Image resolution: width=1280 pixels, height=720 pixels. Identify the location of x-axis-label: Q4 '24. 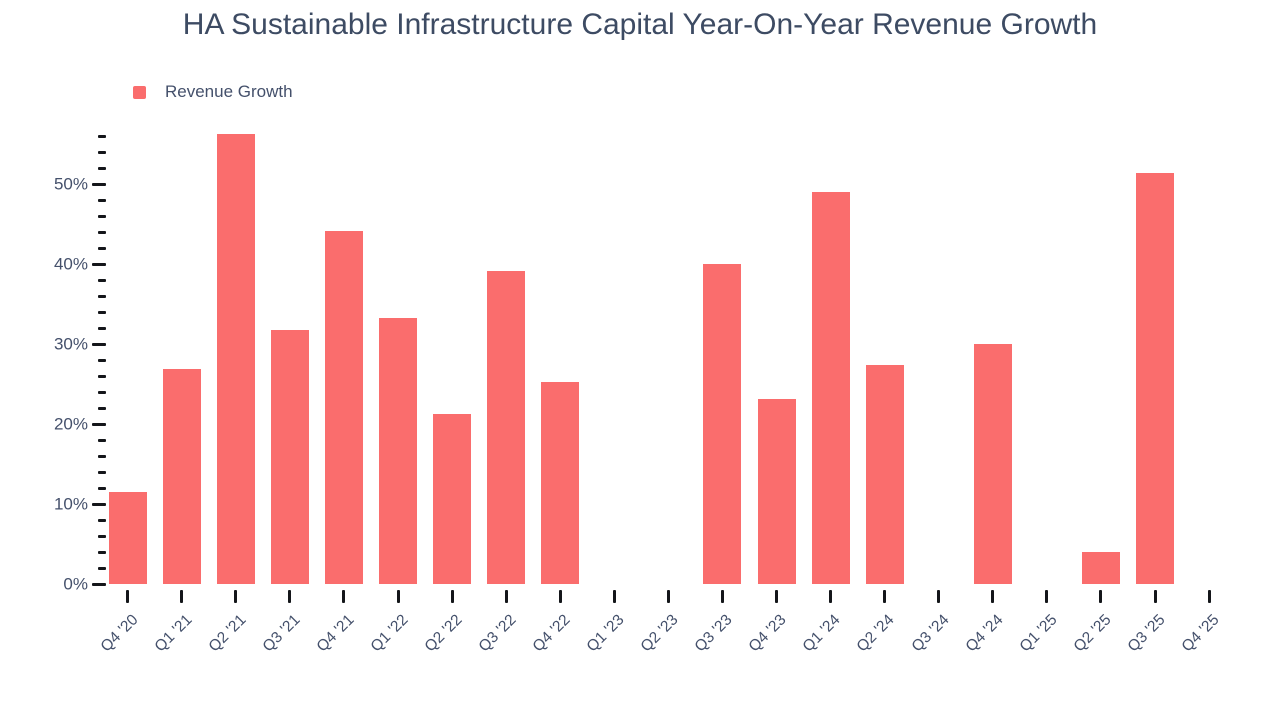
(984, 633).